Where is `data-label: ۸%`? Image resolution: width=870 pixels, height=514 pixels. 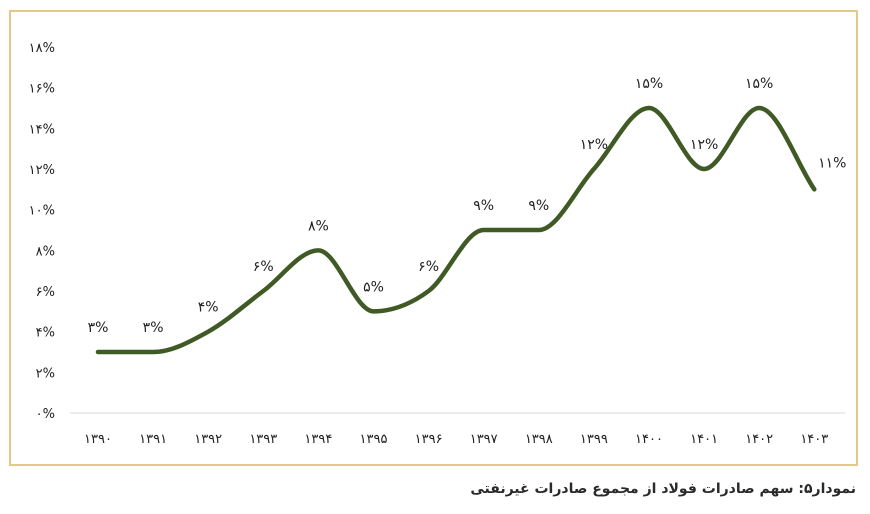
data-label: ۸% is located at coordinates (318, 226).